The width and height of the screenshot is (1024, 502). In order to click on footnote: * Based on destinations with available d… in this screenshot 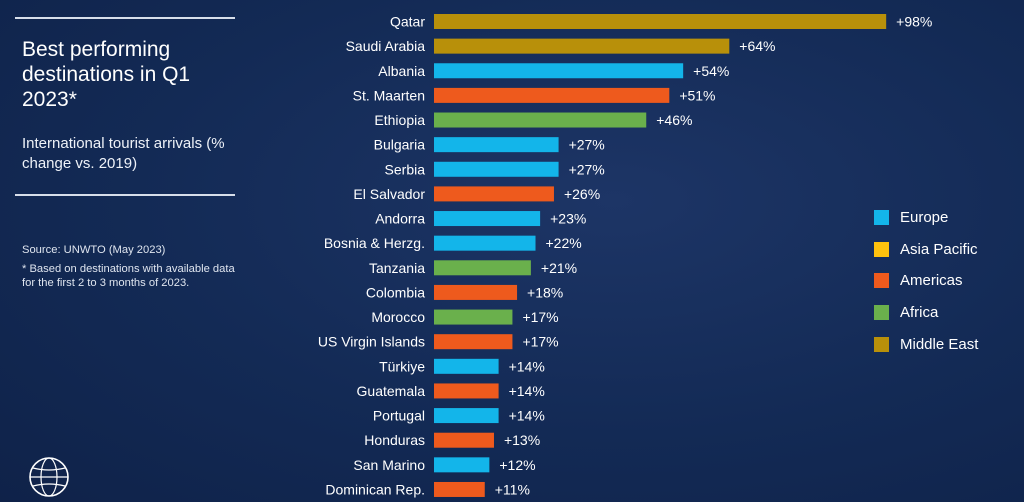, I will do `click(128, 276)`.